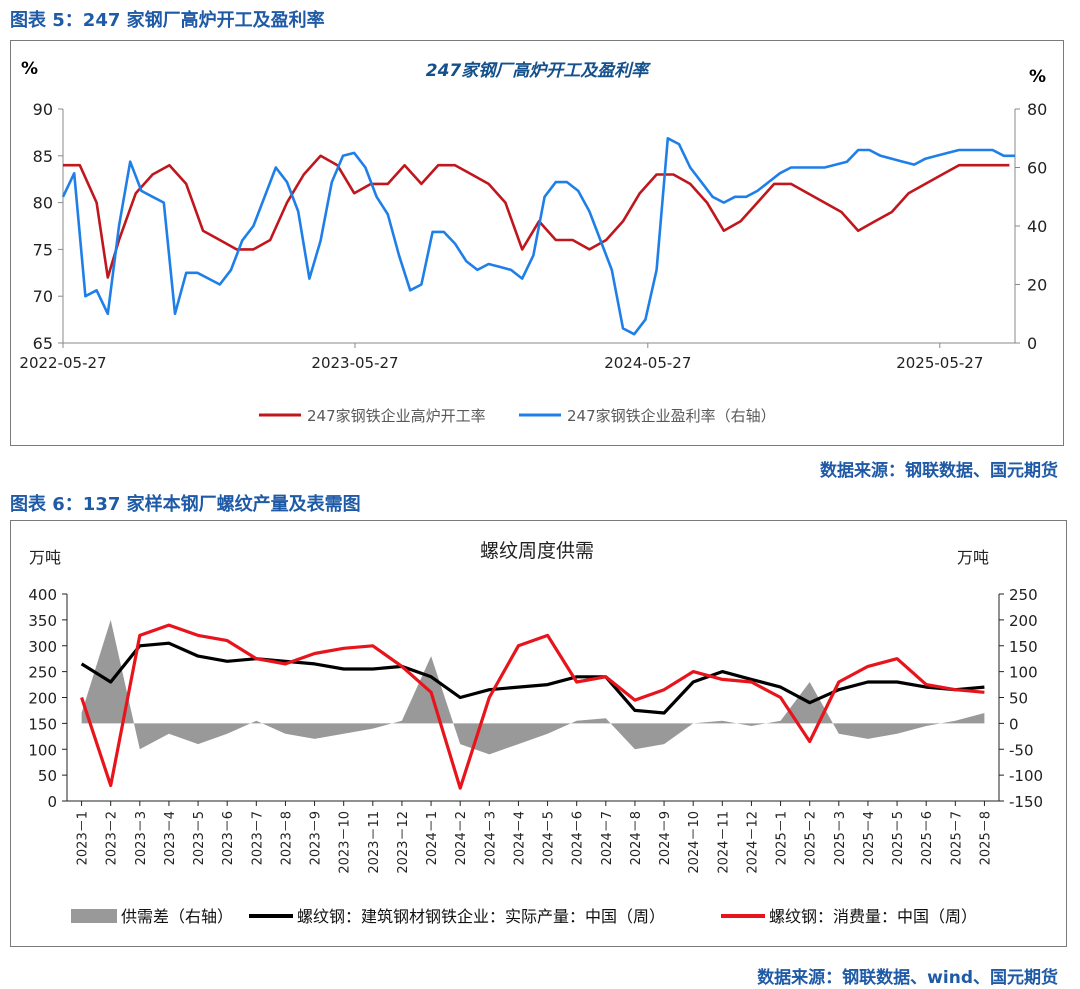  What do you see at coordinates (374, 842) in the screenshot?
I see `chart6-x-tick-label: 2023－11` at bounding box center [374, 842].